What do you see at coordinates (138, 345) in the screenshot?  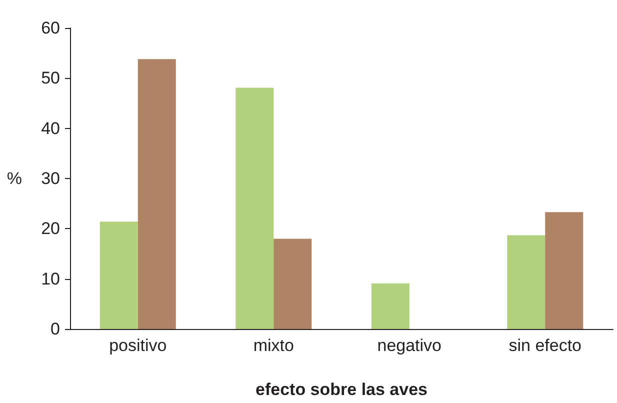 I see `x-tick-label: positivo` at bounding box center [138, 345].